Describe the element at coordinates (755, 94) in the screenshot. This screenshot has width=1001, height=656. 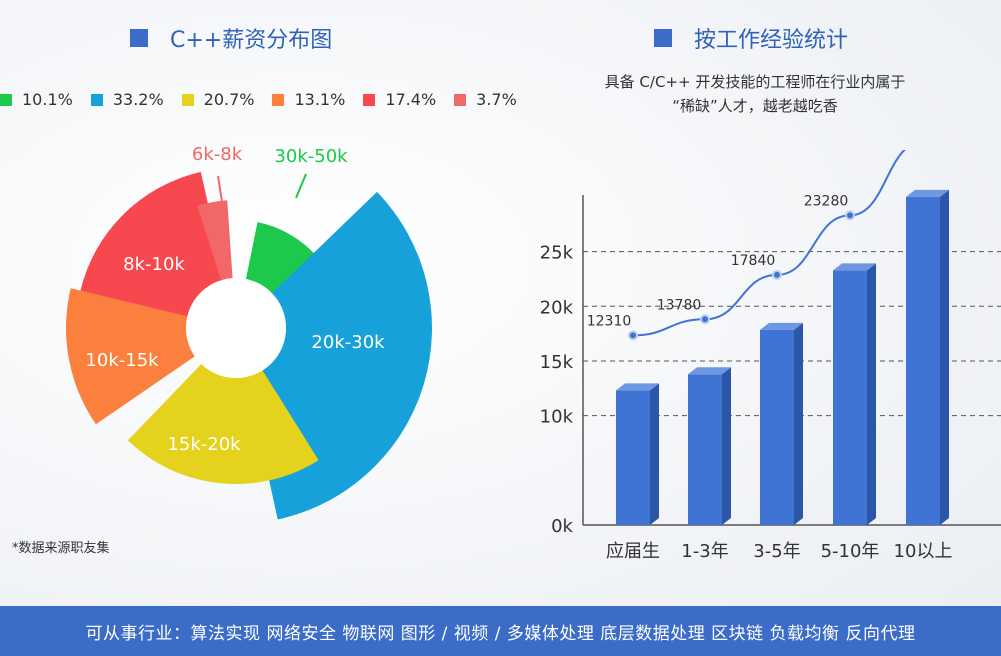
I see `bar-chart-subtitle: 具备 C/C++ 开发技能的工程师在行业内属于 “稀缺”人才，越老越吃香` at that location.